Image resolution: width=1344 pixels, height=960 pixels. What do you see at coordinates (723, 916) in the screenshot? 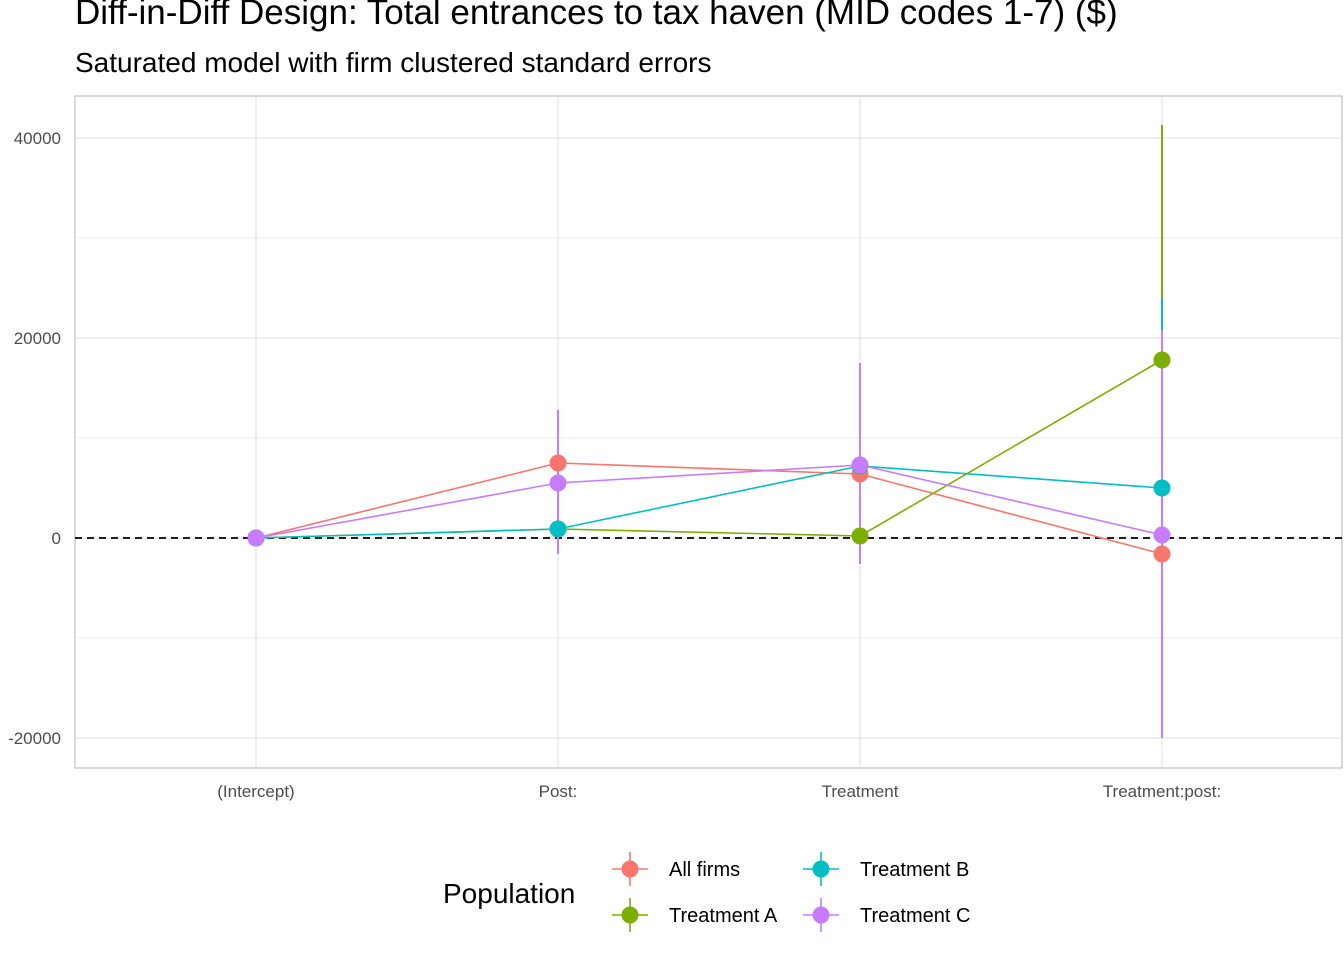
I see `legend-label: Treatment A` at bounding box center [723, 916].